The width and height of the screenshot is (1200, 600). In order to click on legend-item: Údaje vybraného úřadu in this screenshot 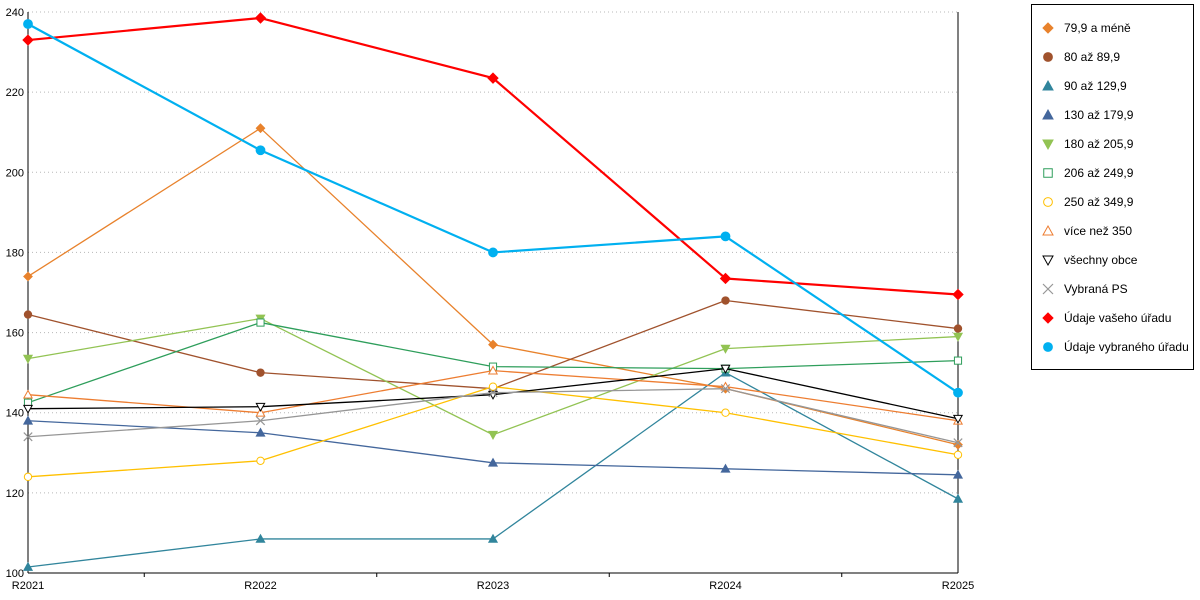, I will do `click(1114, 346)`.